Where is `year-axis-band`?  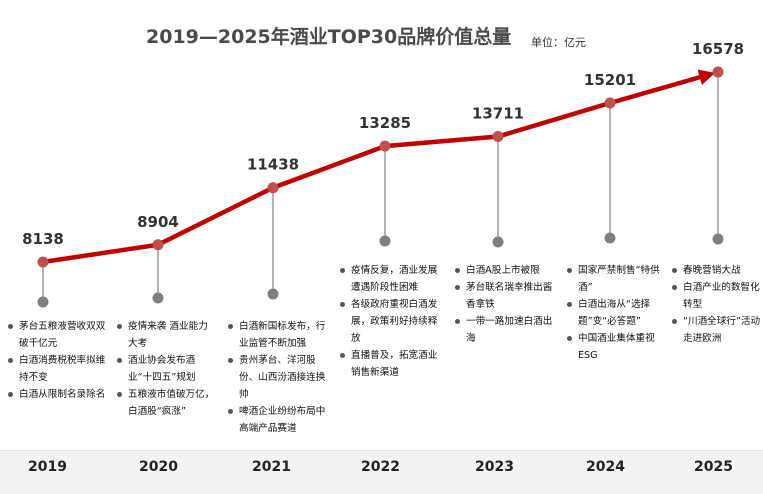 year-axis-band is located at coordinates (381, 472).